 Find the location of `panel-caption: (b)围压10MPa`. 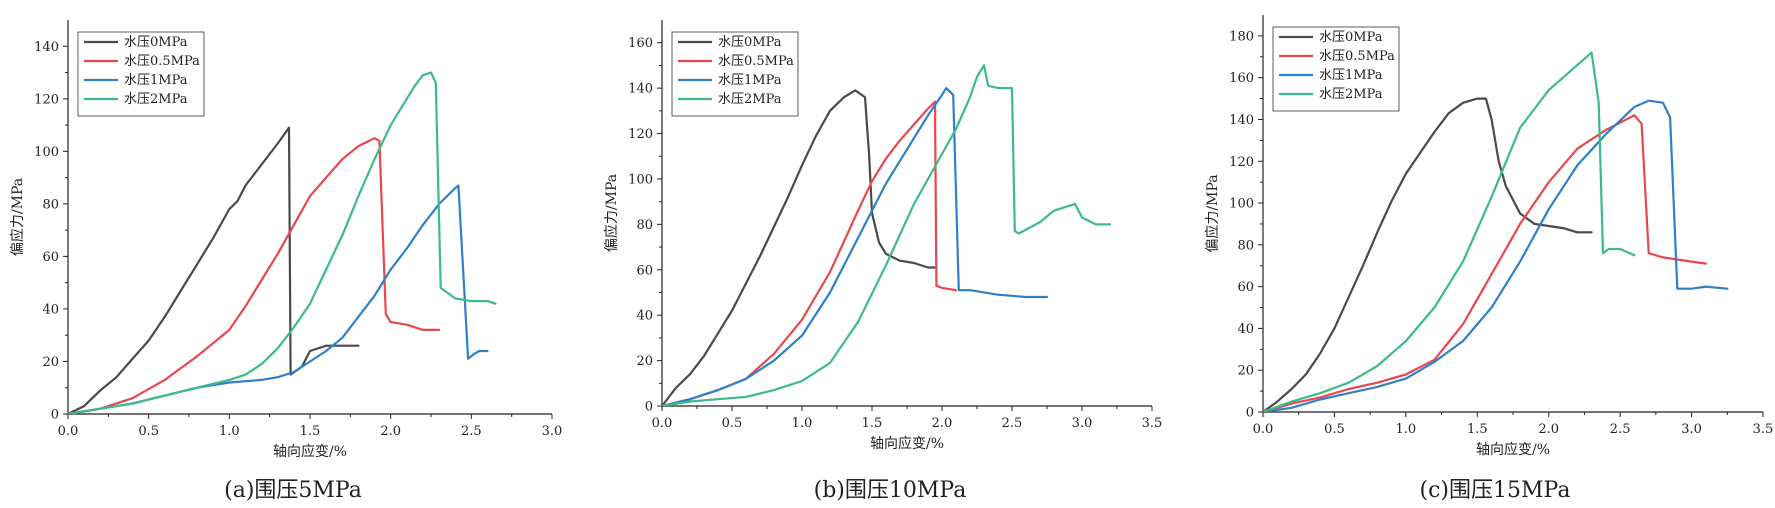

panel-caption: (b)围压10MPa is located at coordinates (890, 490).